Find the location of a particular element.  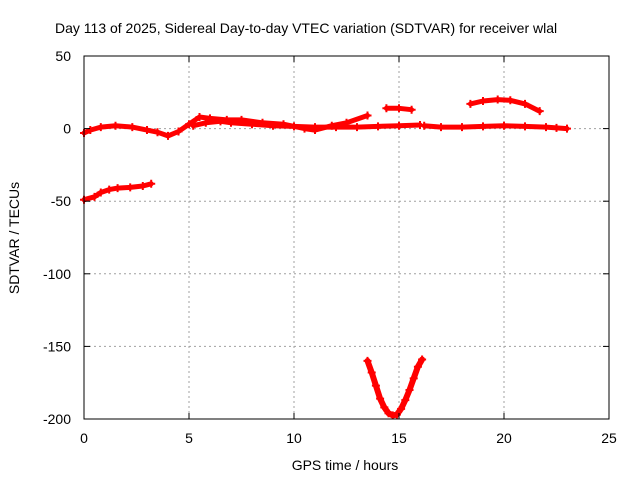

x-tick-label: 0 is located at coordinates (84, 438).